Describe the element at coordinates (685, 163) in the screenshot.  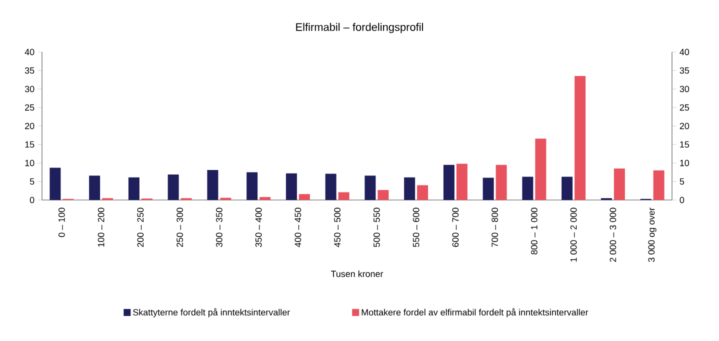
I see `y-tick-label: 10` at that location.